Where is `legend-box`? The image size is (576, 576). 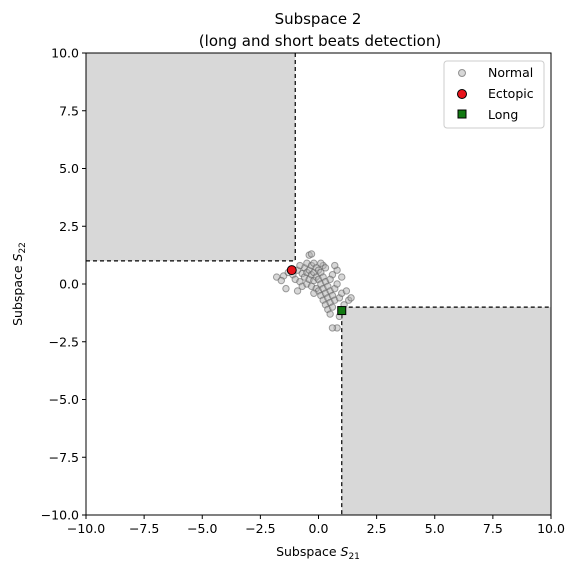 legend-box is located at coordinates (494, 94).